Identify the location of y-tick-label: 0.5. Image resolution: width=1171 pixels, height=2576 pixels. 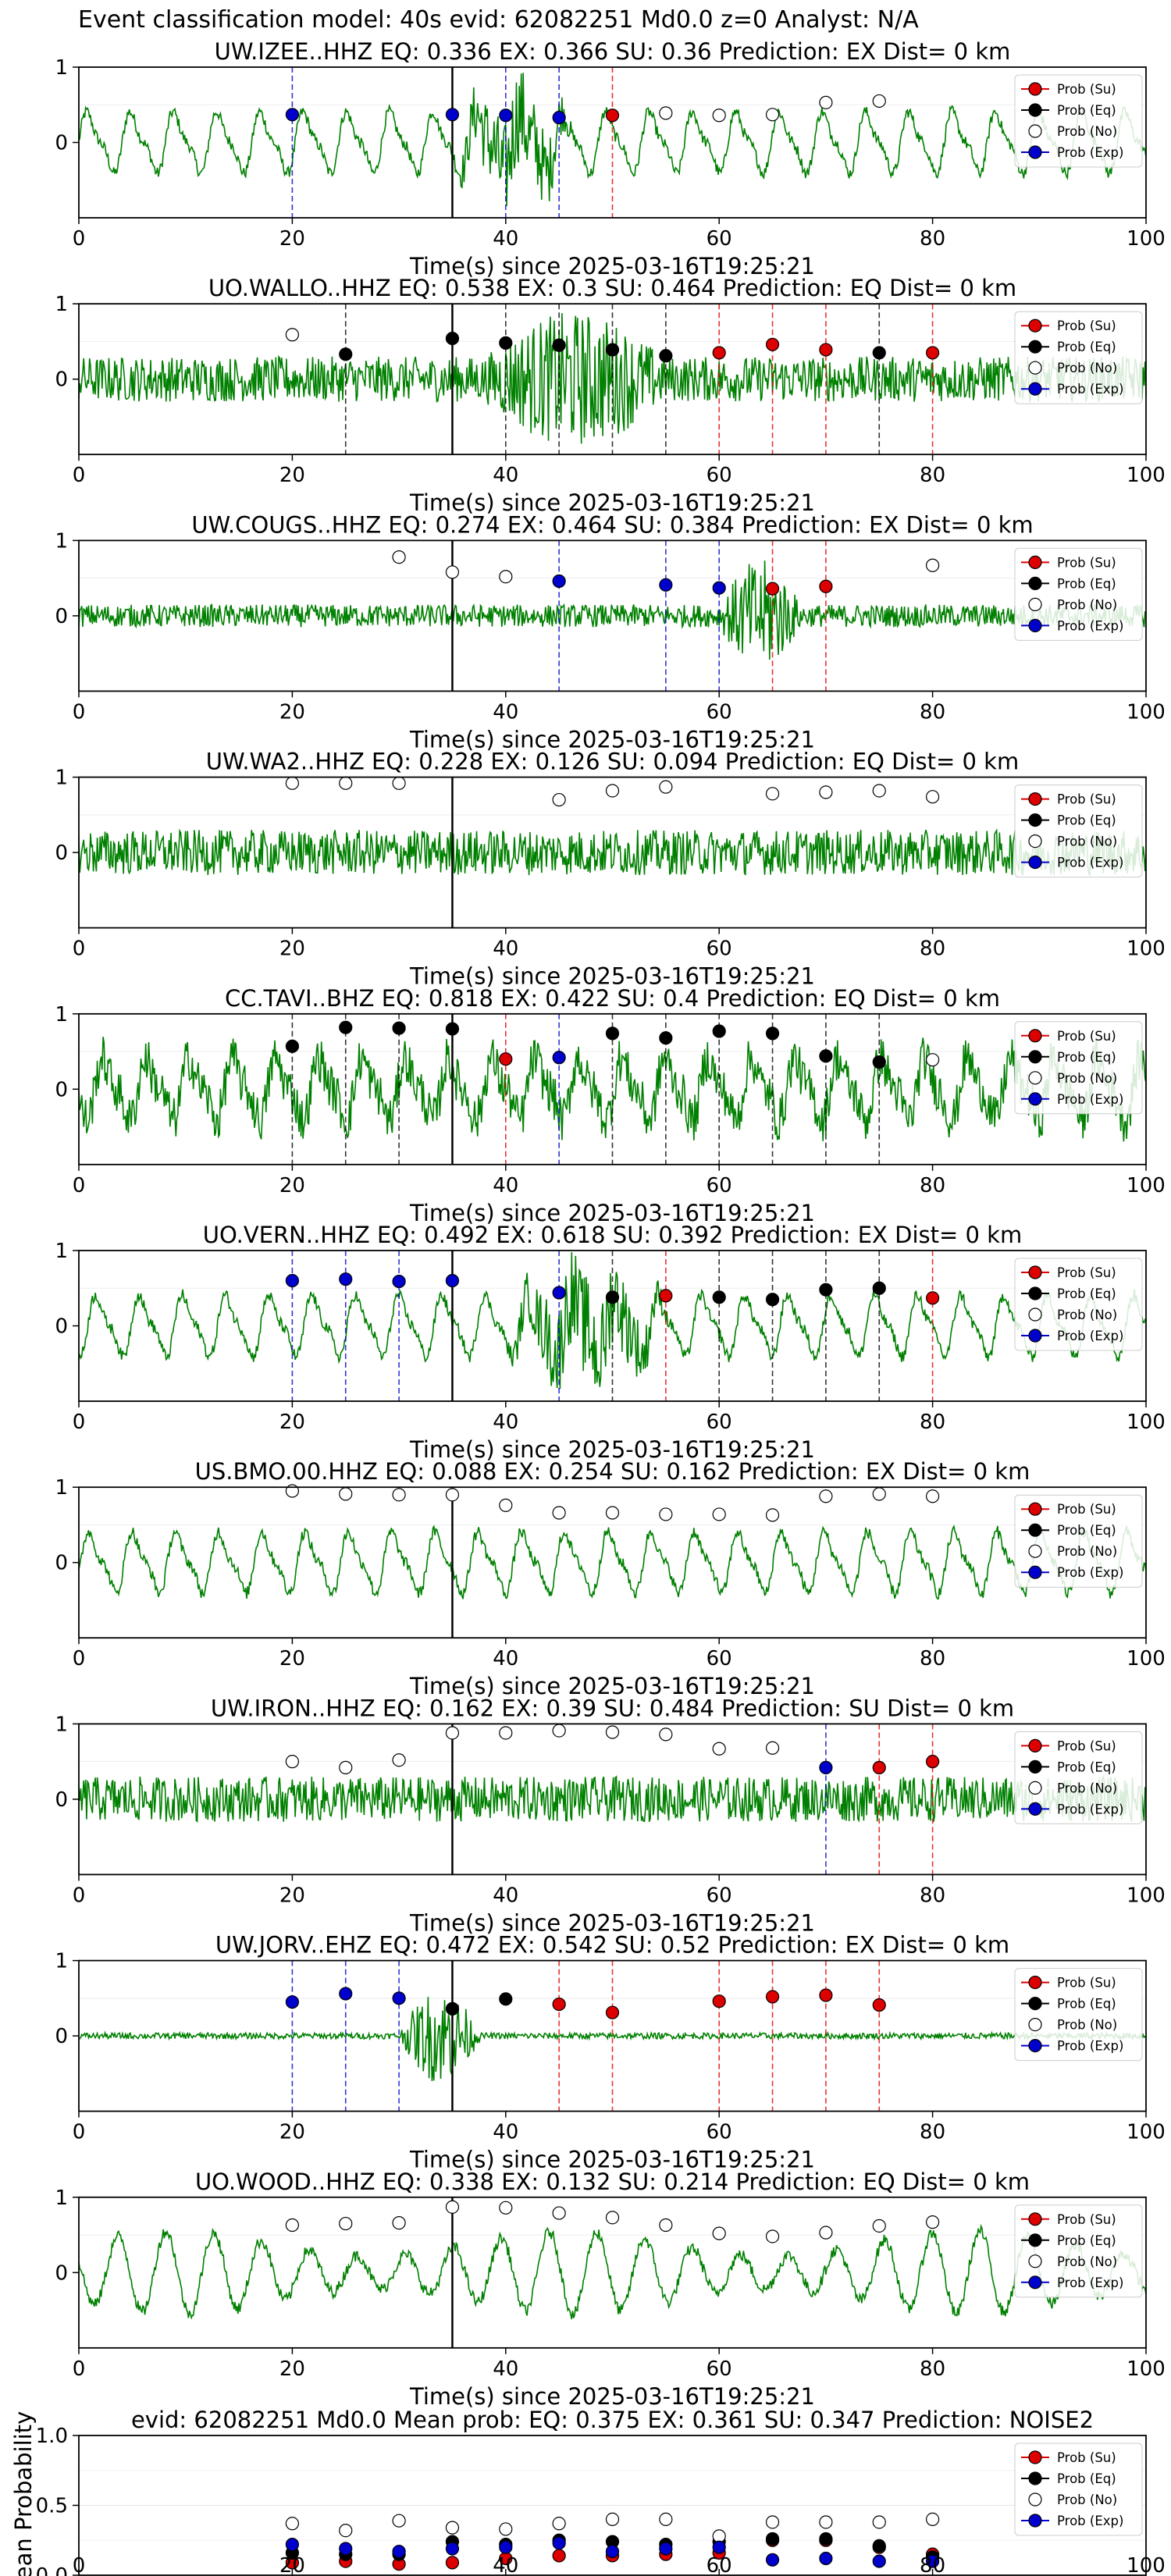
(52, 2506).